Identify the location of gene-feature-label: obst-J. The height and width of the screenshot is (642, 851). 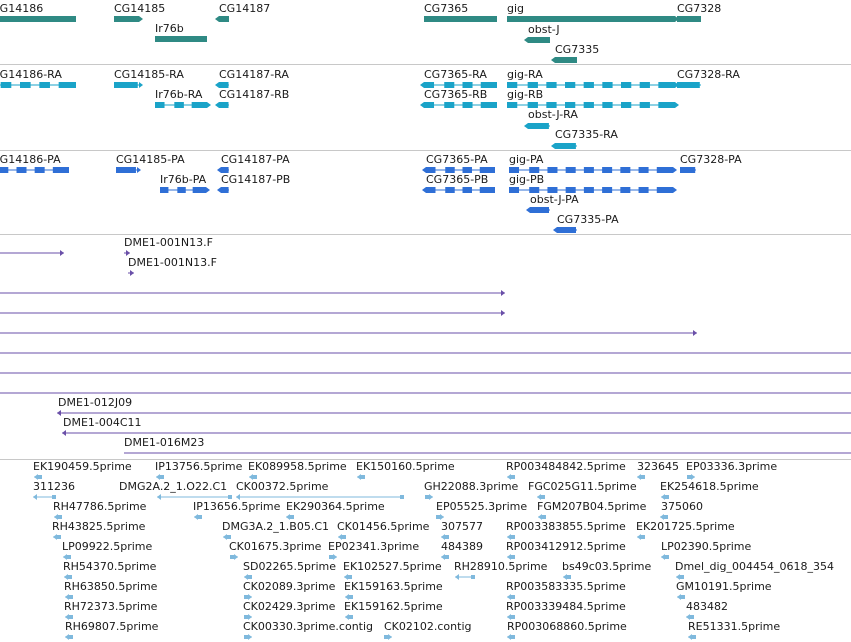
(544, 29).